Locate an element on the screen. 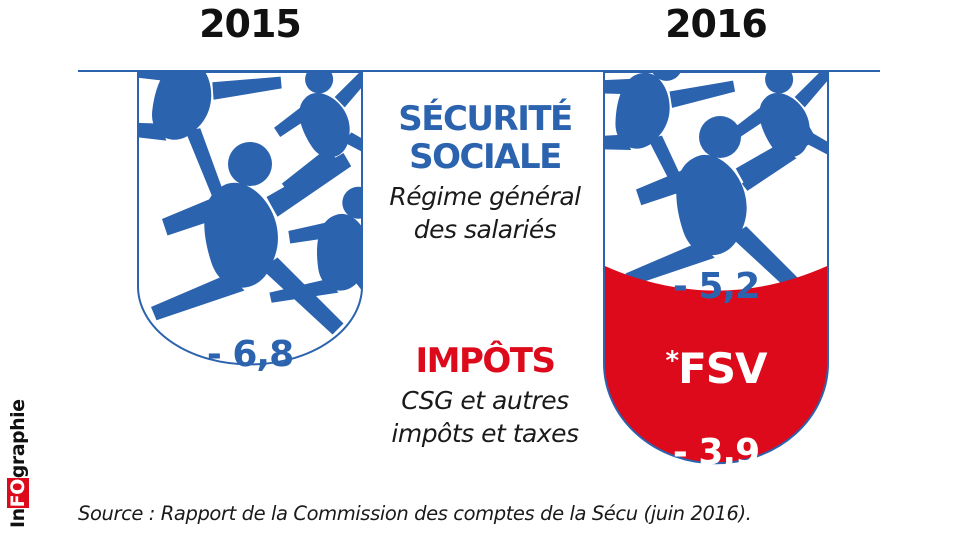  data-label-securite-2015: - 6,8 is located at coordinates (250, 354).